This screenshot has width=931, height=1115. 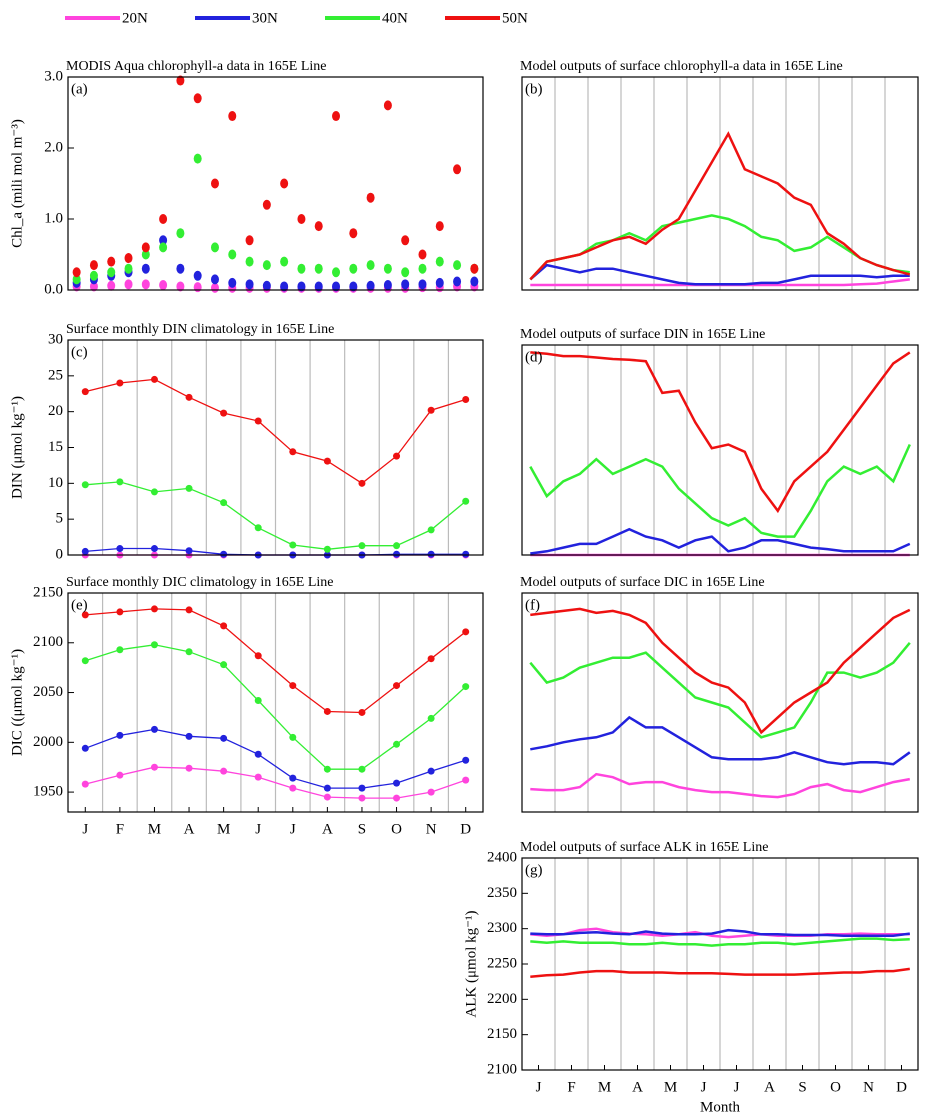 What do you see at coordinates (53, 289) in the screenshot?
I see `y-tick-label: 0.0` at bounding box center [53, 289].